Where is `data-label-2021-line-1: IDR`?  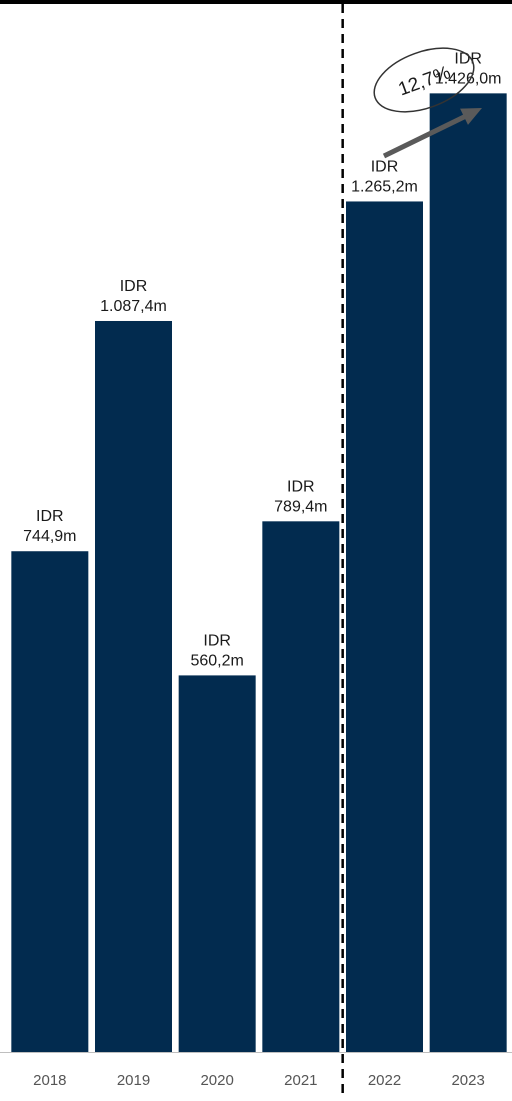 data-label-2021-line-1: IDR is located at coordinates (301, 486).